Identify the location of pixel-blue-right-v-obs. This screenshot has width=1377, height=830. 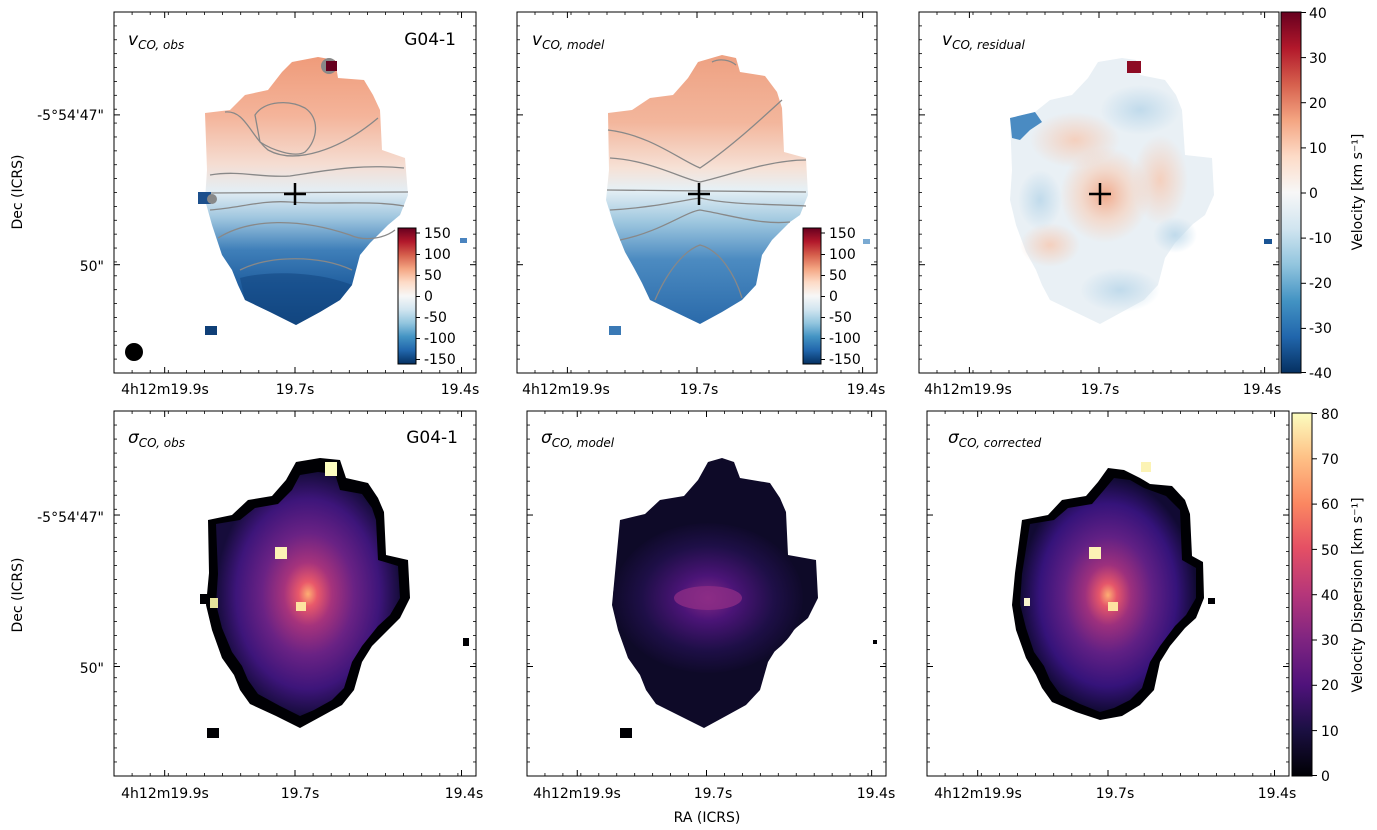
(463, 240).